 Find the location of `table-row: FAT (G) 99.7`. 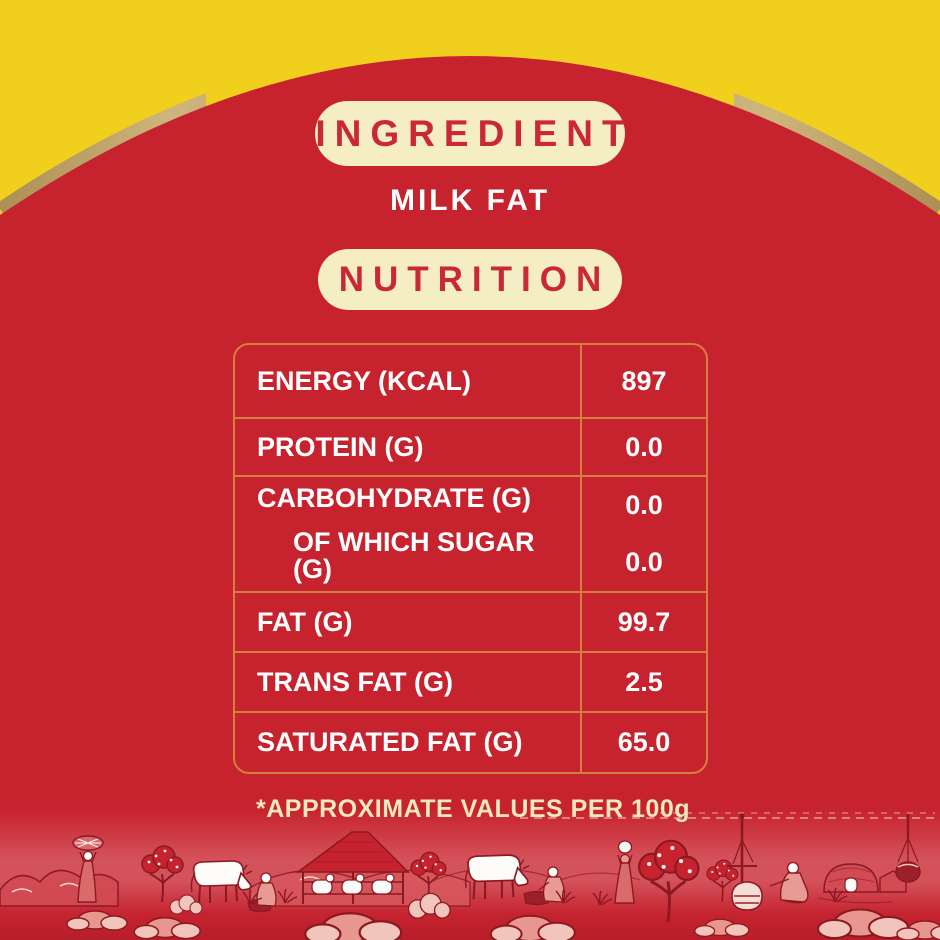

table-row: FAT (G) 99.7 is located at coordinates (470, 623).